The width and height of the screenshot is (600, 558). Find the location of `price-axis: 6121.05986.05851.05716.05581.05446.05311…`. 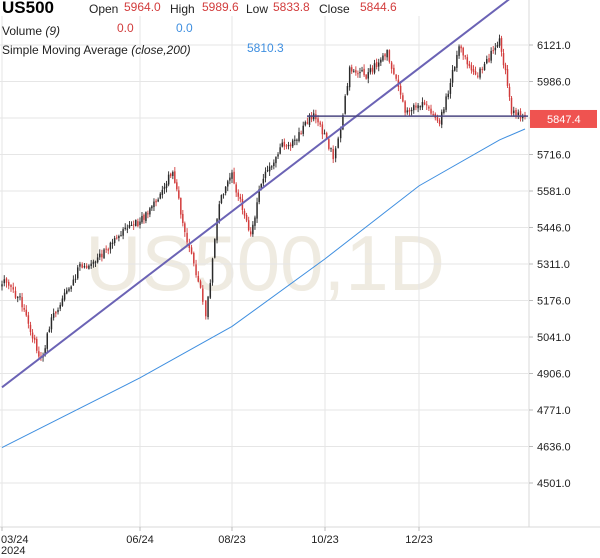

price-axis: 6121.05986.05851.05716.05581.05446.05311… is located at coordinates (562, 263).